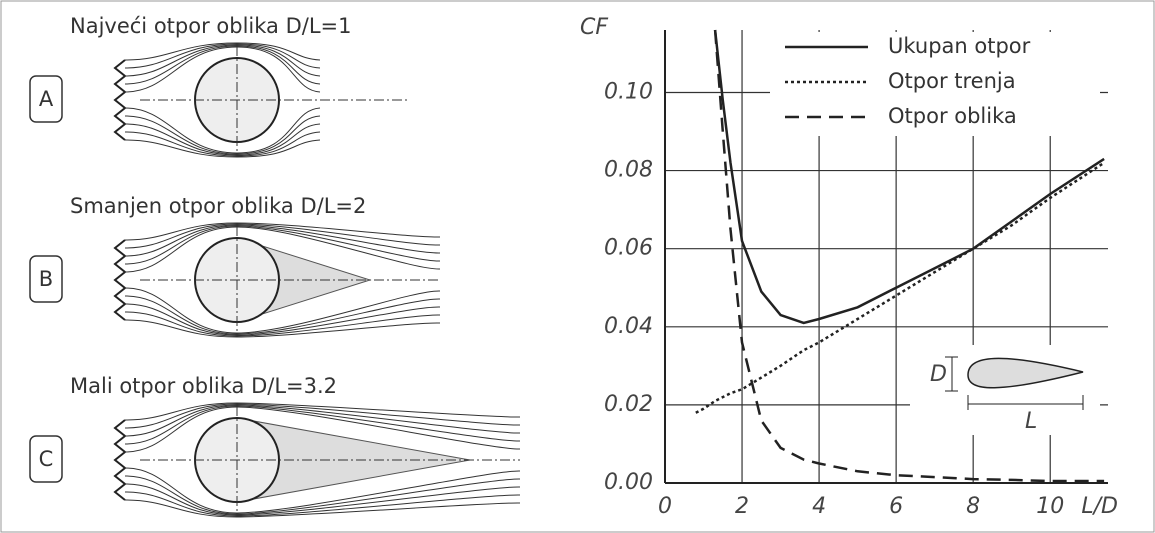 The image size is (1155, 533). I want to click on x-tick-label: 6, so click(896, 506).